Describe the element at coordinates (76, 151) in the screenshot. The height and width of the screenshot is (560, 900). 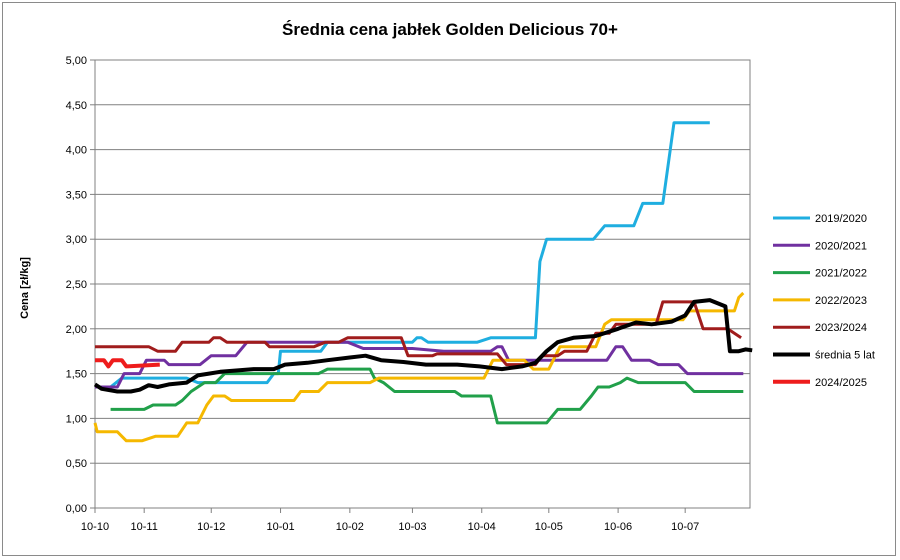
I see `y-tick-label: 4,00` at that location.